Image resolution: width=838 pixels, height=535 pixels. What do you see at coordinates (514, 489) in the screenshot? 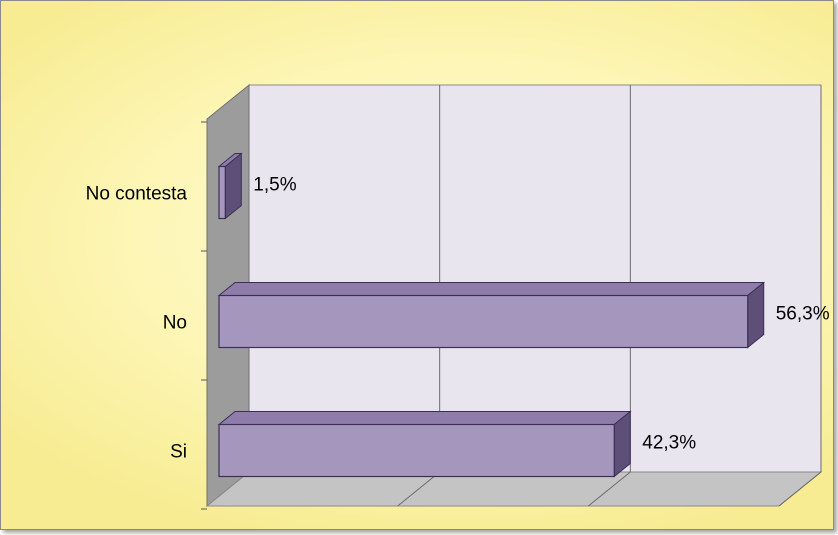
I see `floor` at bounding box center [514, 489].